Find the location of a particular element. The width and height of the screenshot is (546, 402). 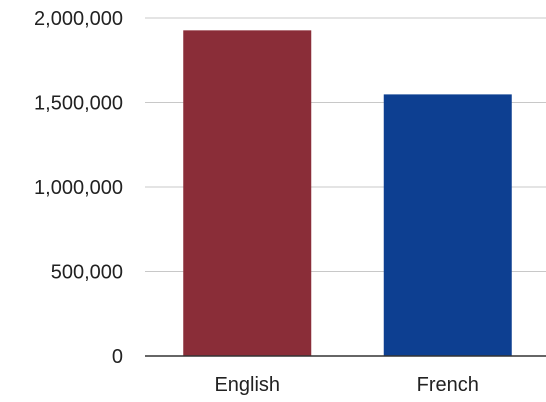

y-tick-label: 0 is located at coordinates (117, 357).